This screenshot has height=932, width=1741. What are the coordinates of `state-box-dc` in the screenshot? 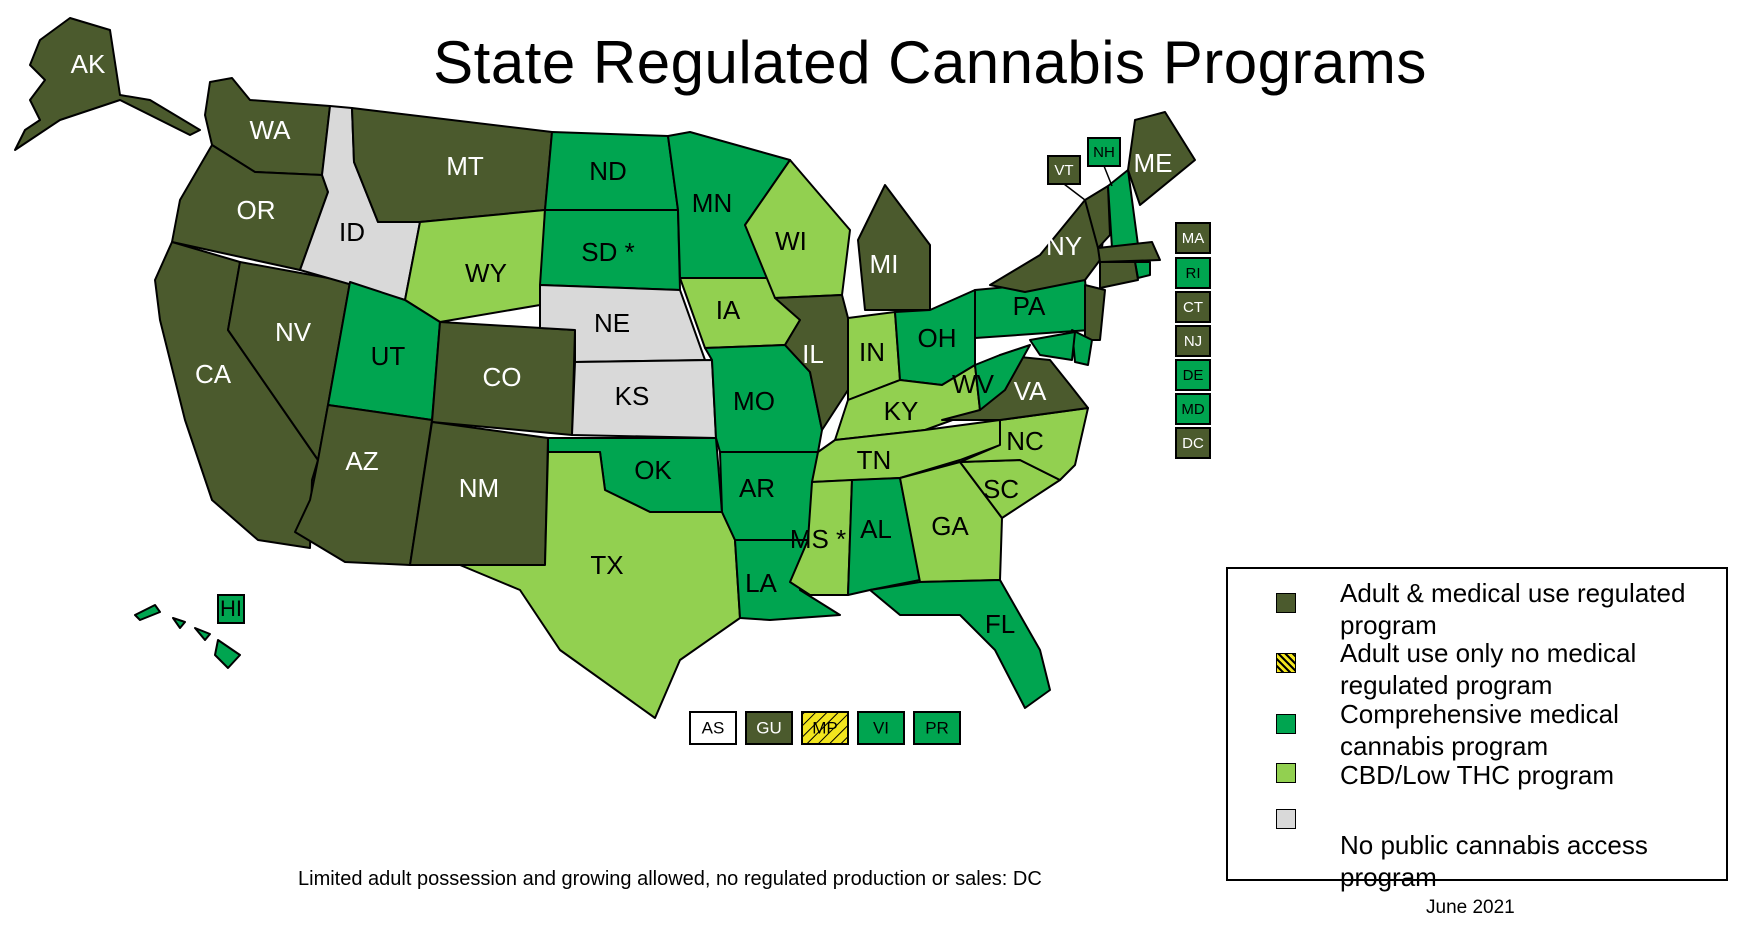 It's located at (1193, 443).